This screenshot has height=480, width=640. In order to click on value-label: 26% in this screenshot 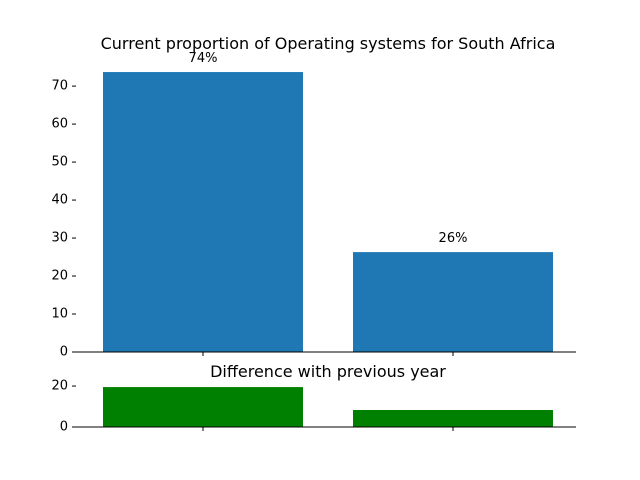, I will do `click(453, 238)`.